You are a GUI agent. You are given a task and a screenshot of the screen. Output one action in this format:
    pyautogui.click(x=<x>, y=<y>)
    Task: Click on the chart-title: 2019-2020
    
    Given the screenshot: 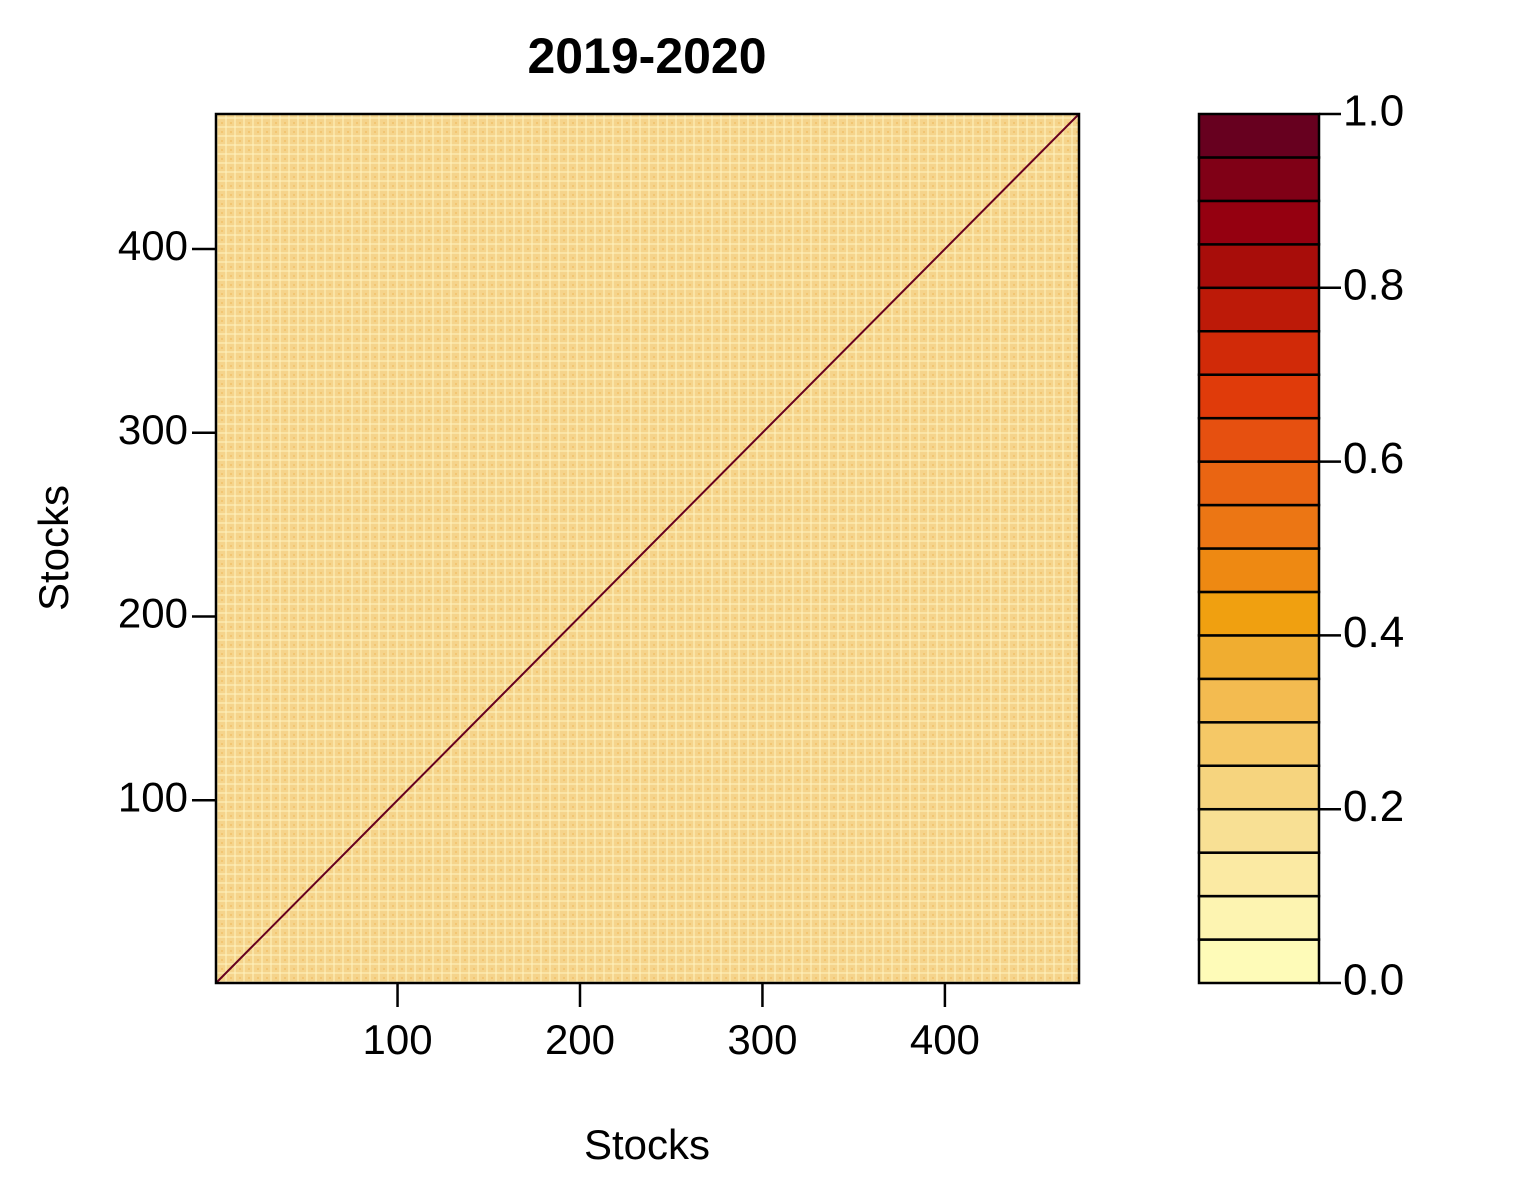 What is the action you would take?
    pyautogui.click(x=646, y=56)
    